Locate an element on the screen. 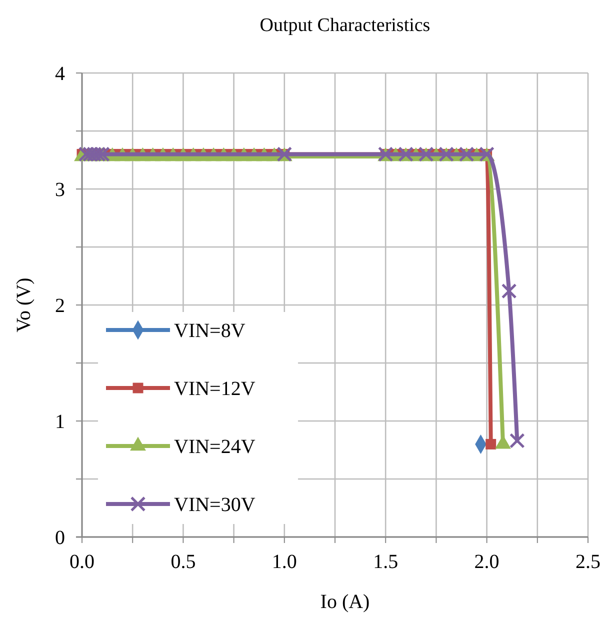 This screenshot has width=608, height=621. x-tick-label: 1.0 is located at coordinates (284, 562).